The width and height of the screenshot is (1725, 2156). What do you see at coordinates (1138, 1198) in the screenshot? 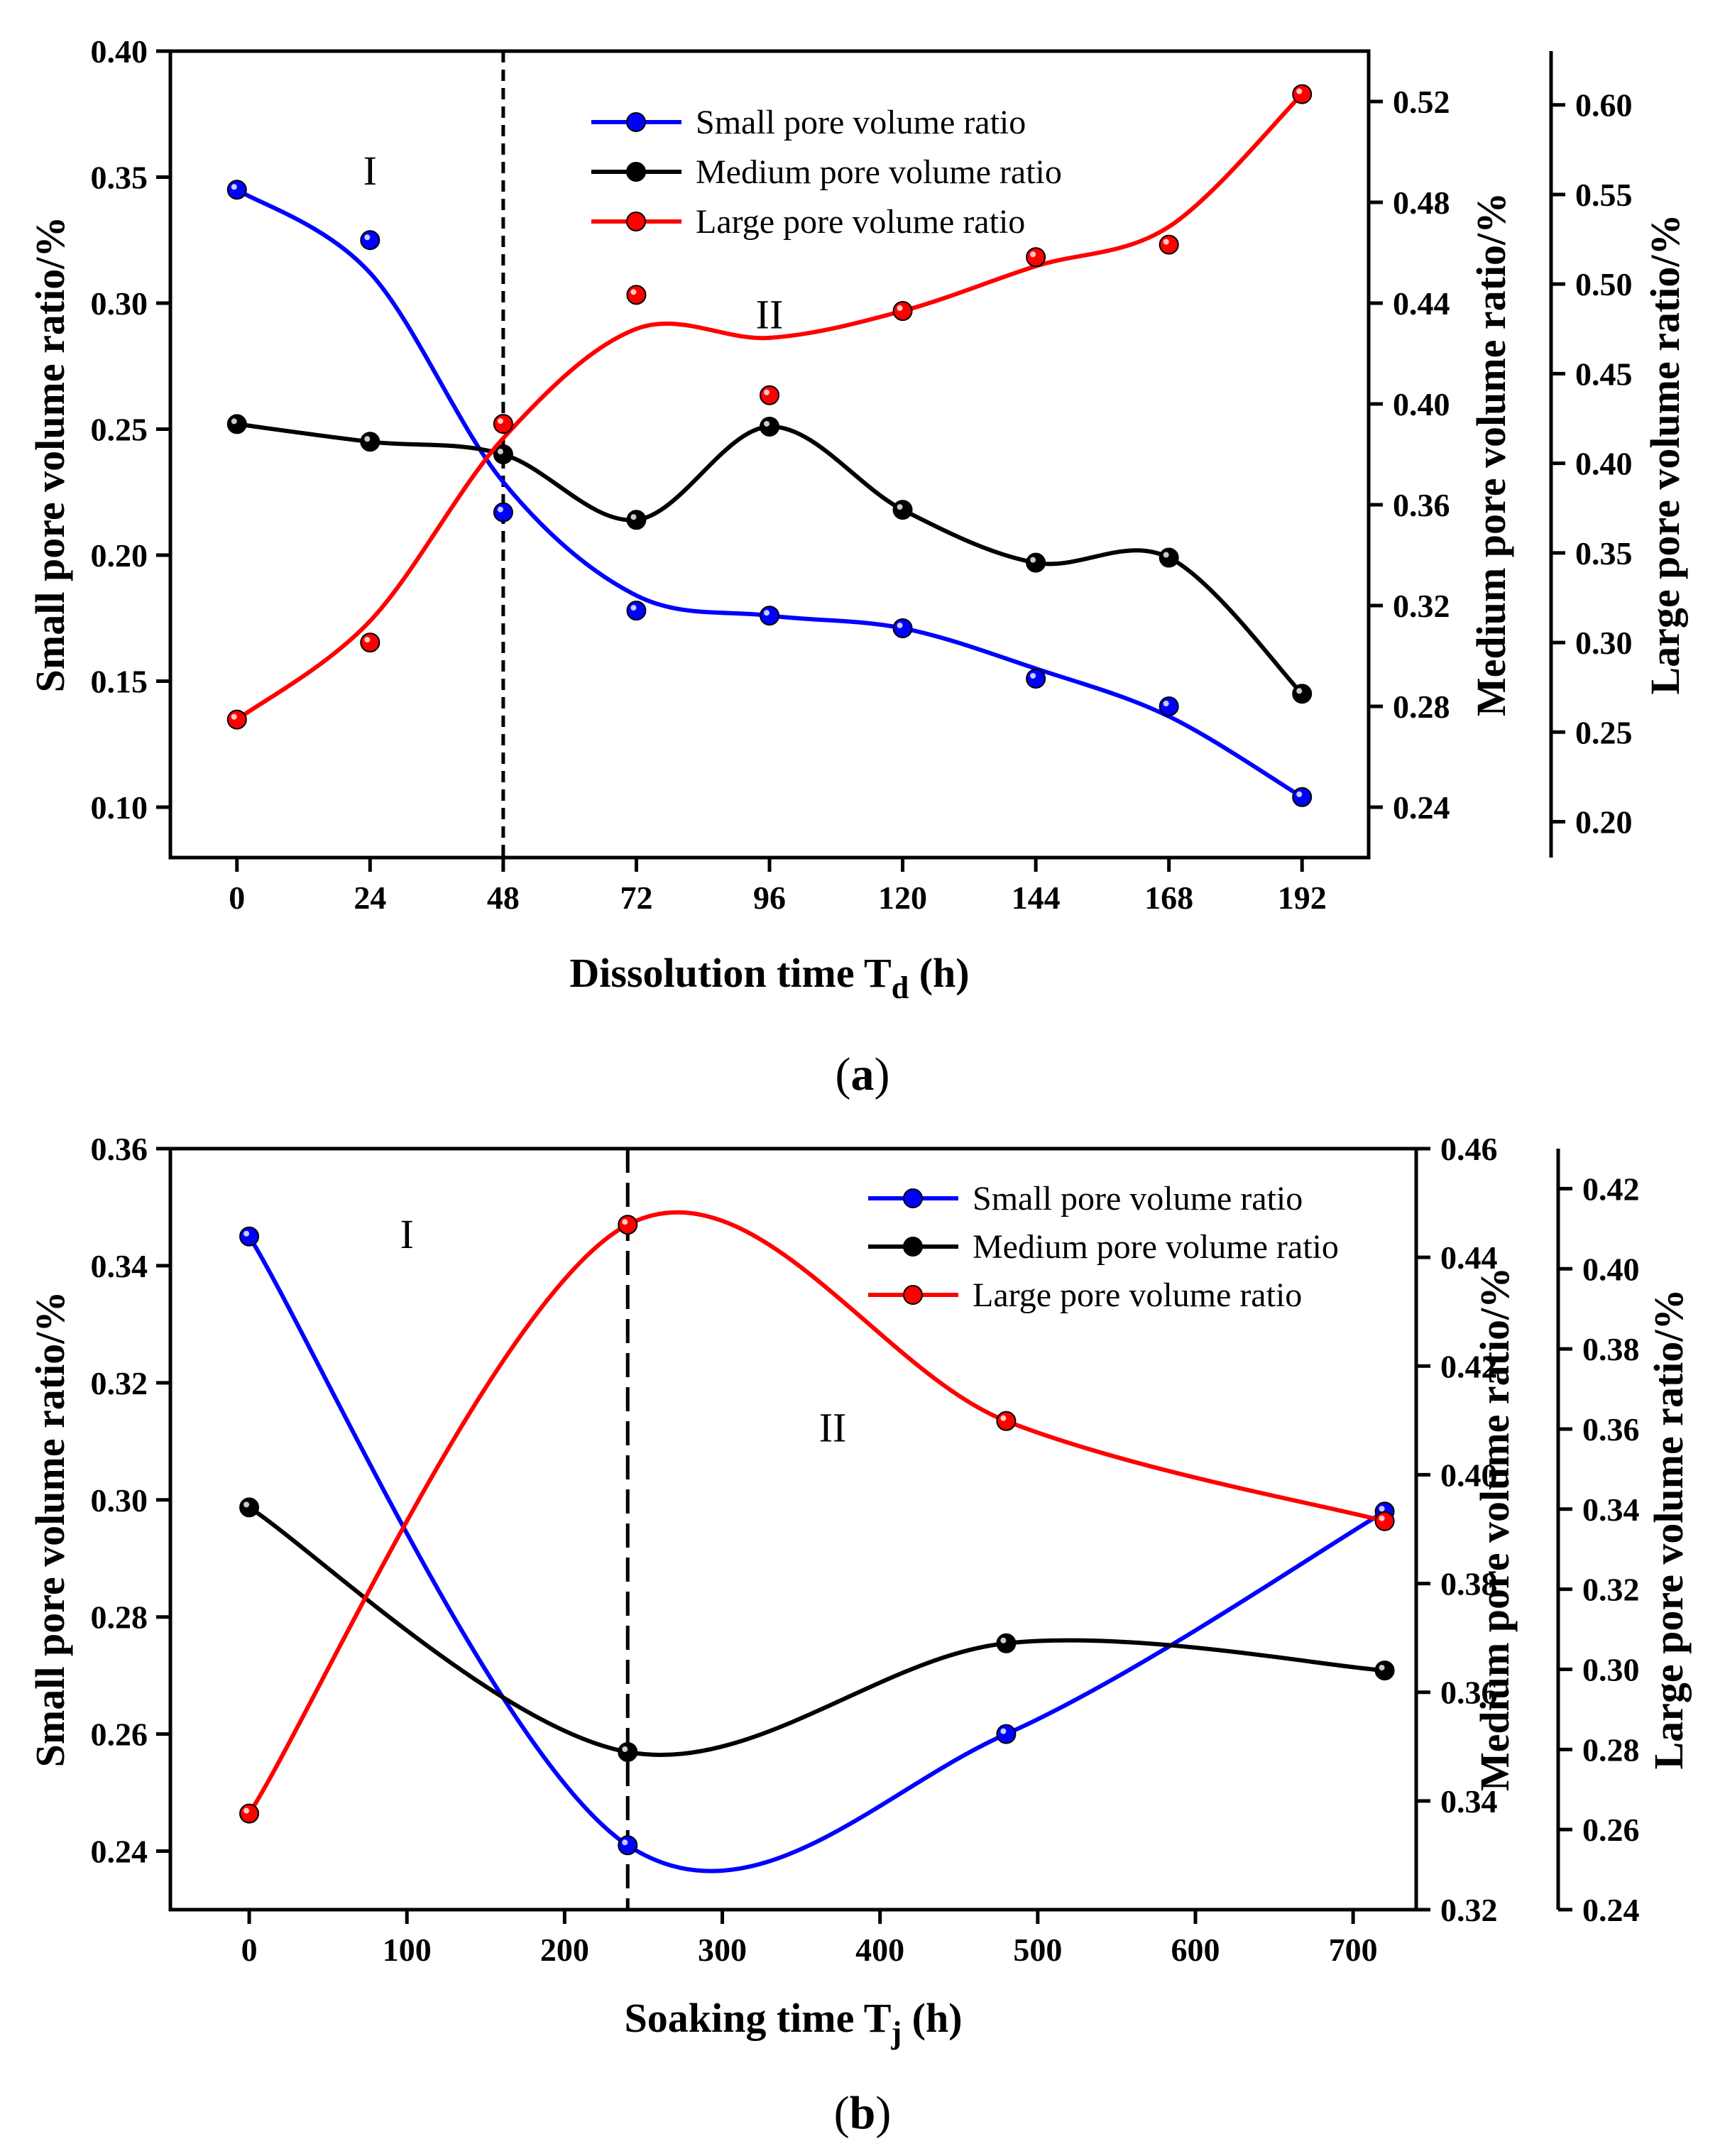
I see `legend-label: Small pore volume ratio` at bounding box center [1138, 1198].